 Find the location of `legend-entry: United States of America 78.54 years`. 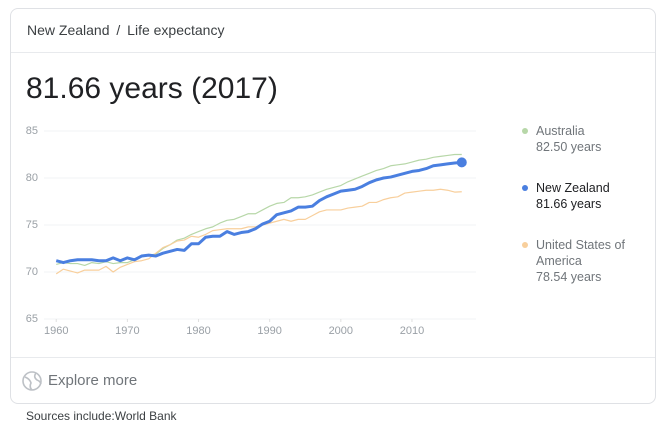

legend-entry: United States of America 78.54 years is located at coordinates (586, 261).